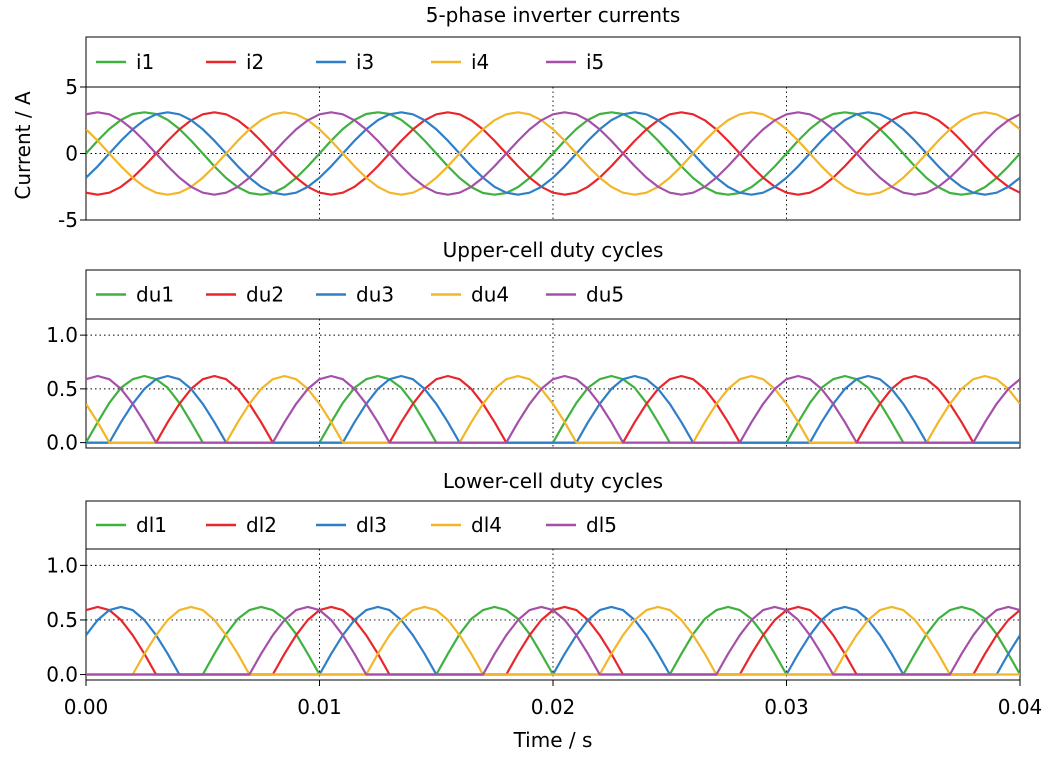 Image resolution: width=1050 pixels, height=757 pixels. What do you see at coordinates (480, 62) in the screenshot?
I see `legend-label-i4: i4` at bounding box center [480, 62].